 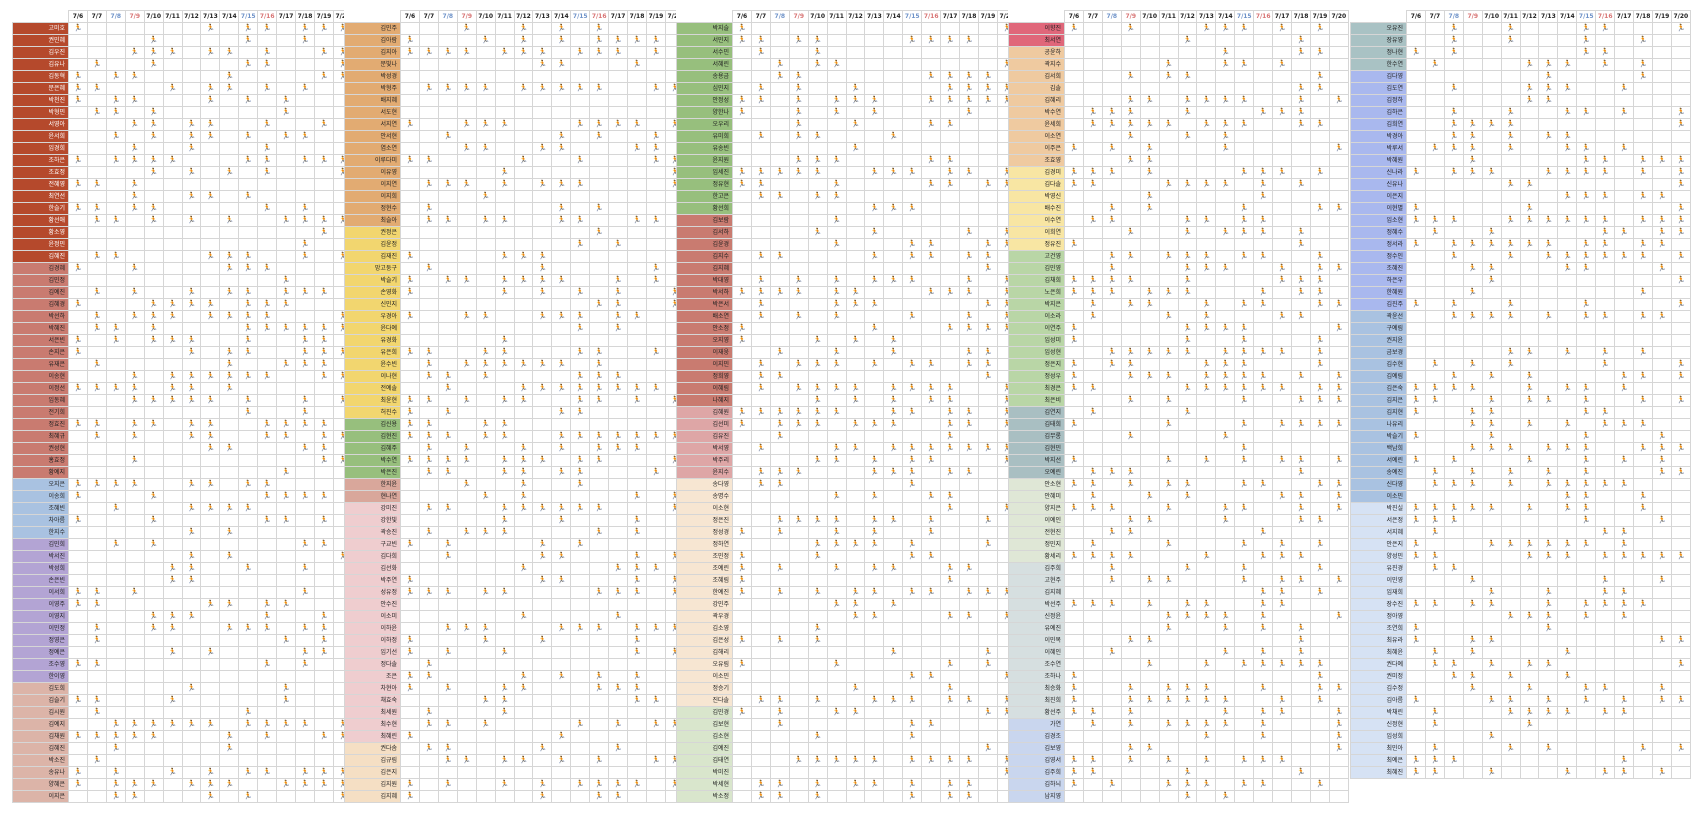 What do you see at coordinates (182, 148) in the screenshot?
I see `member-row: 임경희 🏃 🏃 🏃` at bounding box center [182, 148].